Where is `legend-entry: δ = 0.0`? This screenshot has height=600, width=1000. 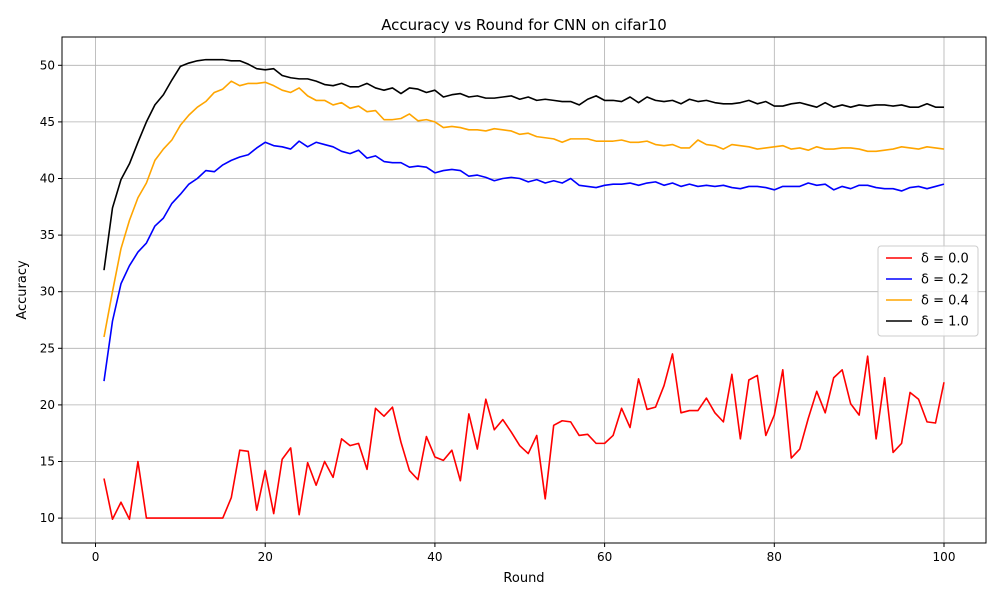 legend-entry: δ = 0.0 is located at coordinates (945, 259).